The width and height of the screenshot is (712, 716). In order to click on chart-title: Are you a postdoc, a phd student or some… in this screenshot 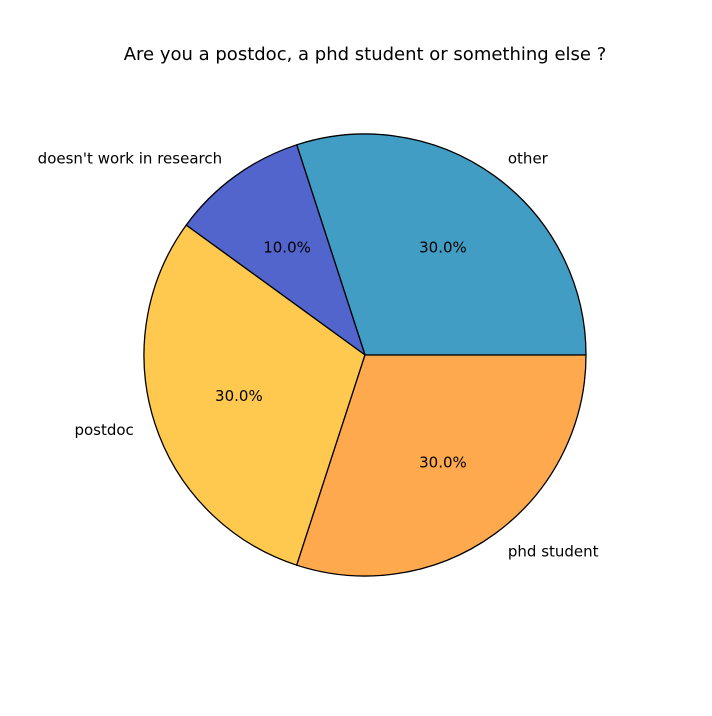, I will do `click(365, 54)`.